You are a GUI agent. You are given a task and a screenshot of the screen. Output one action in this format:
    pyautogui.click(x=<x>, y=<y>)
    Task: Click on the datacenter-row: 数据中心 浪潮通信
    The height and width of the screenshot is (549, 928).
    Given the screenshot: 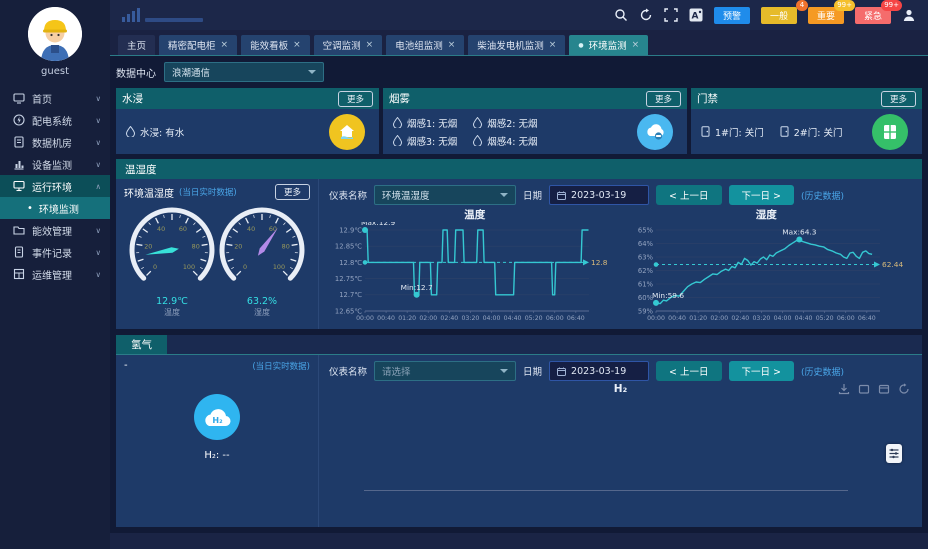 What is the action you would take?
    pyautogui.click(x=519, y=72)
    